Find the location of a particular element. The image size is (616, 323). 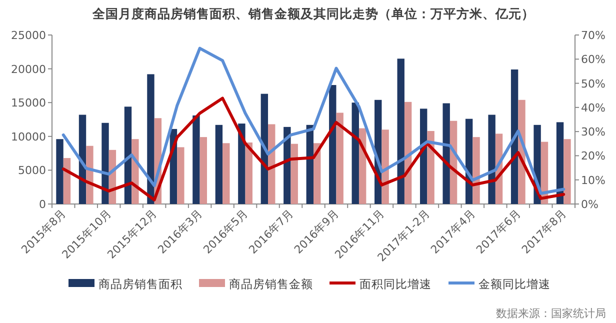

y2-tick-label: 0% is located at coordinates (589, 204).